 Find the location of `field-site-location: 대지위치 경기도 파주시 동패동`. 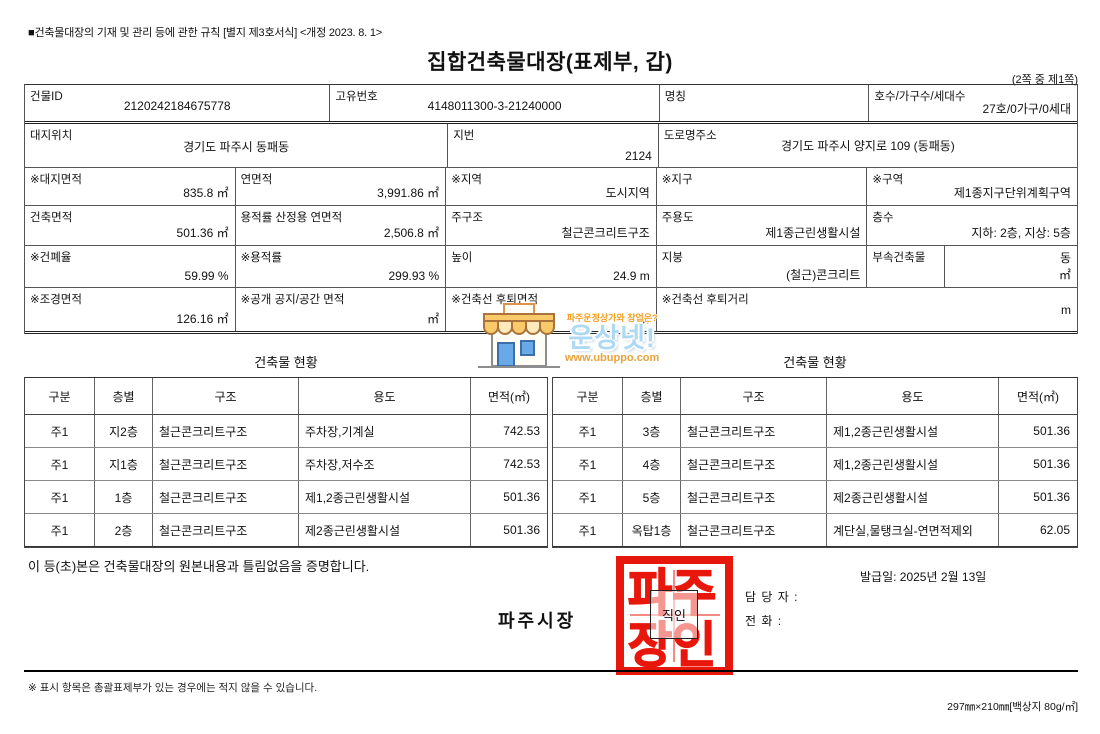

field-site-location: 대지위치 경기도 파주시 동패동 is located at coordinates (237, 145).